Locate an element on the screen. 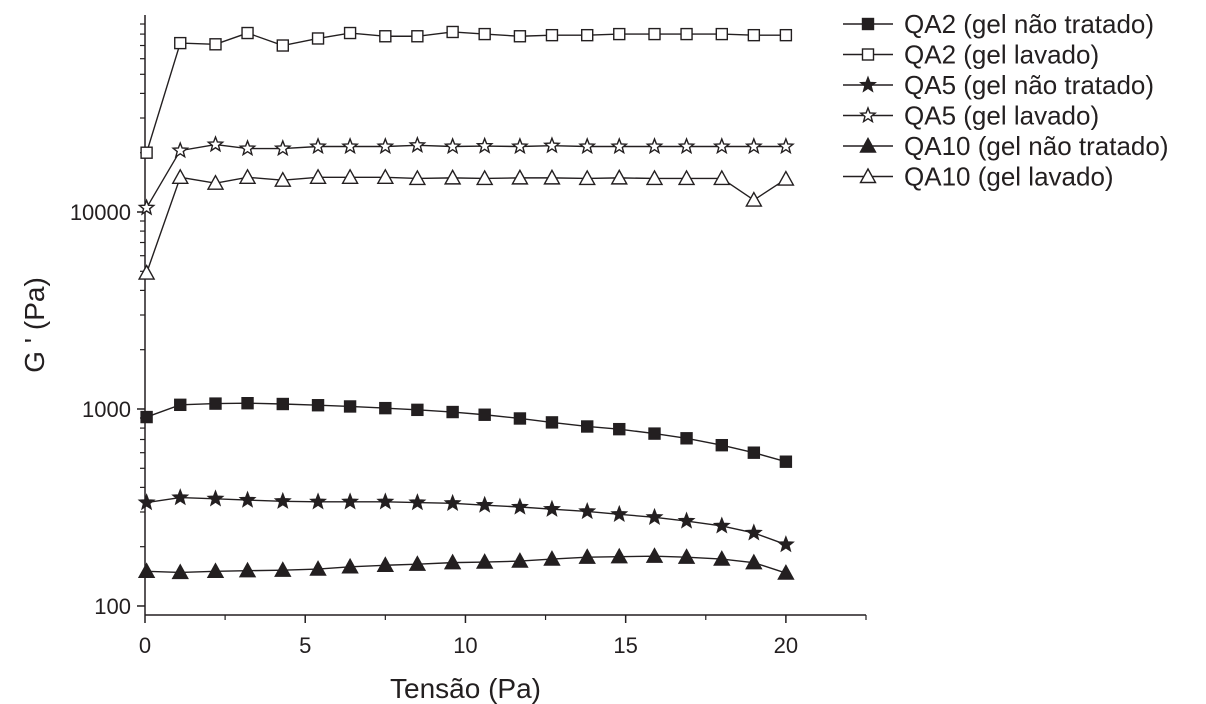 The image size is (1206, 704). legend-label: QA10 (gel não tratado) is located at coordinates (1036, 146).